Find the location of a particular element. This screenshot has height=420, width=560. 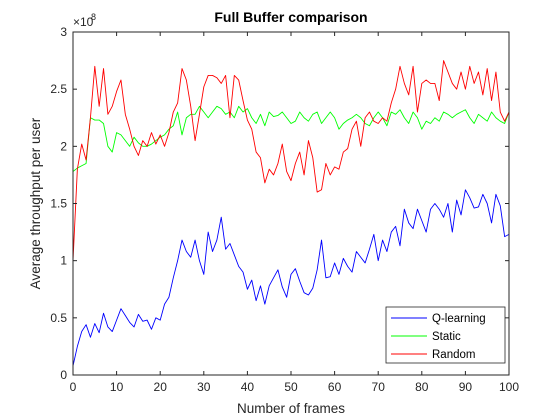

x-tick-label: 60 is located at coordinates (335, 387).